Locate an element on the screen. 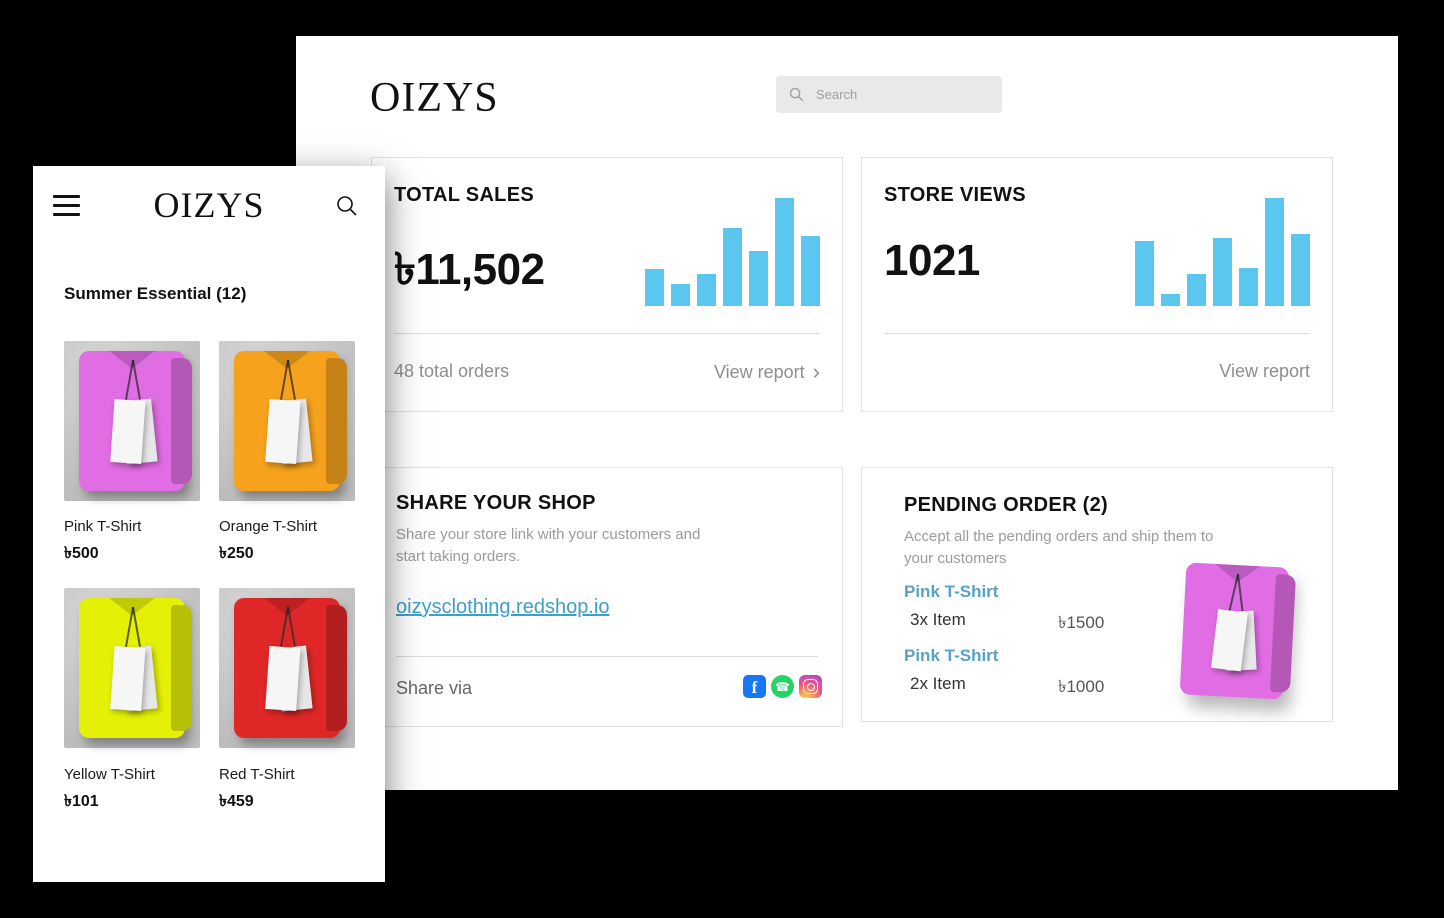  search-bar is located at coordinates (889, 94).